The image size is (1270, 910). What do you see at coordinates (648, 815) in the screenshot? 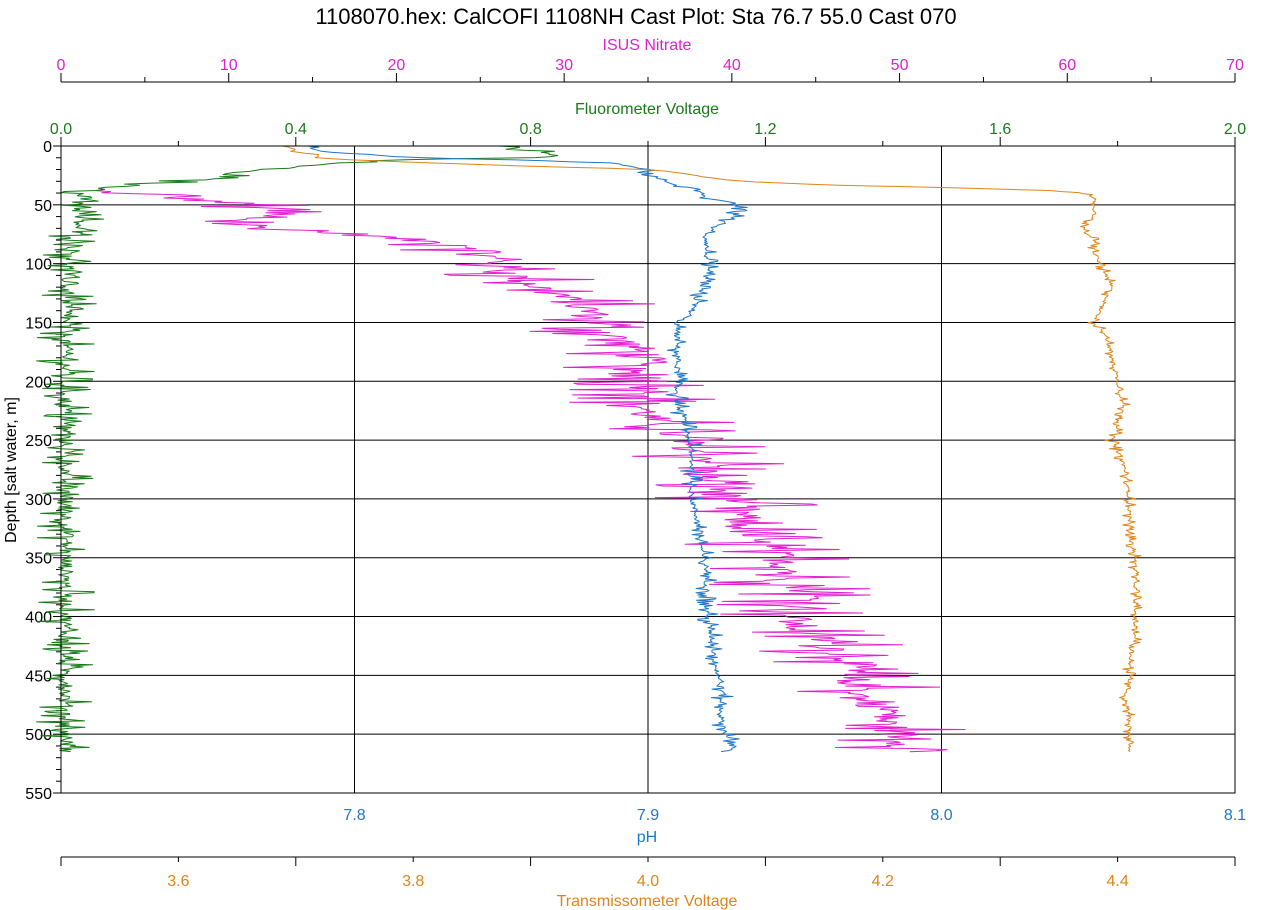
I see `ph-tick-label: 7.9` at bounding box center [648, 815].